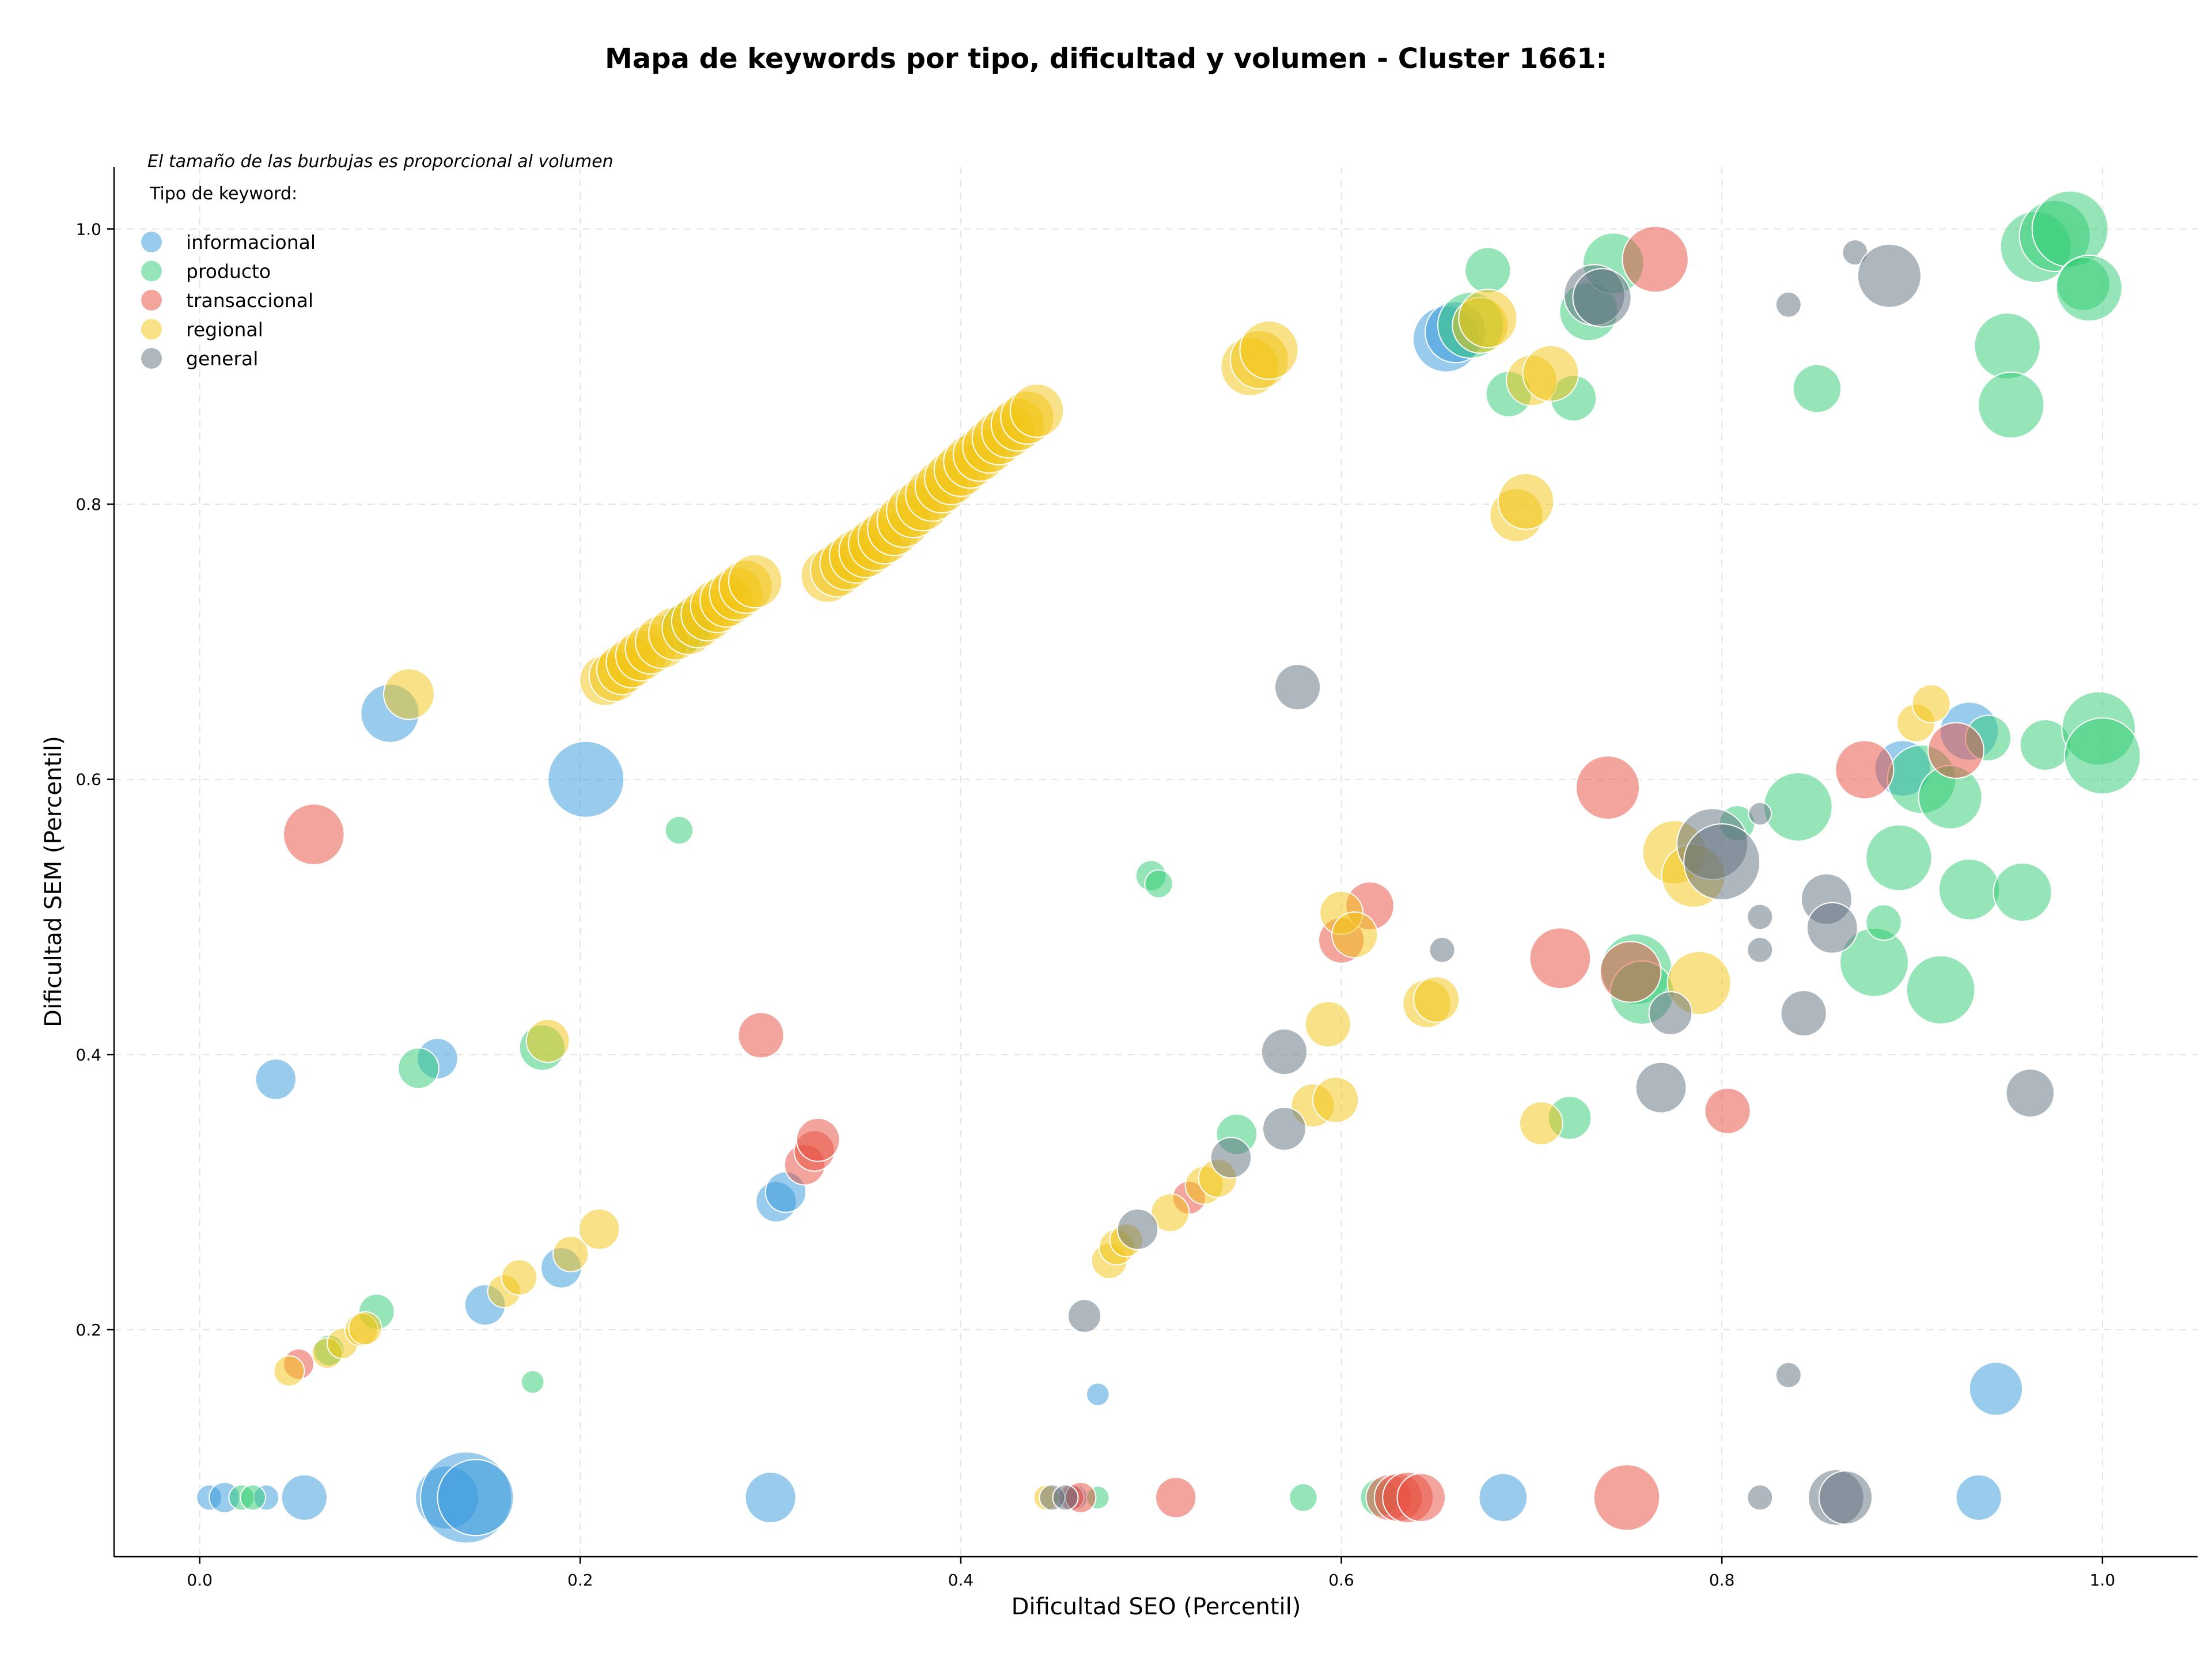 The image size is (2212, 1661). I want to click on x-tick-label: 0.8, so click(1722, 1580).